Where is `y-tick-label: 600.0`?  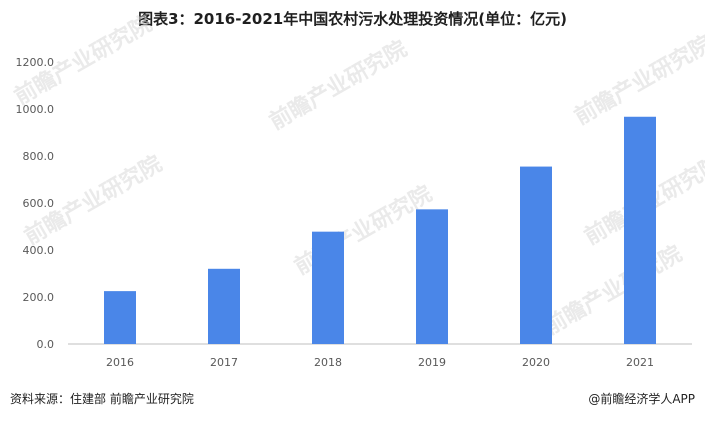
y-tick-label: 600.0 is located at coordinates (39, 203).